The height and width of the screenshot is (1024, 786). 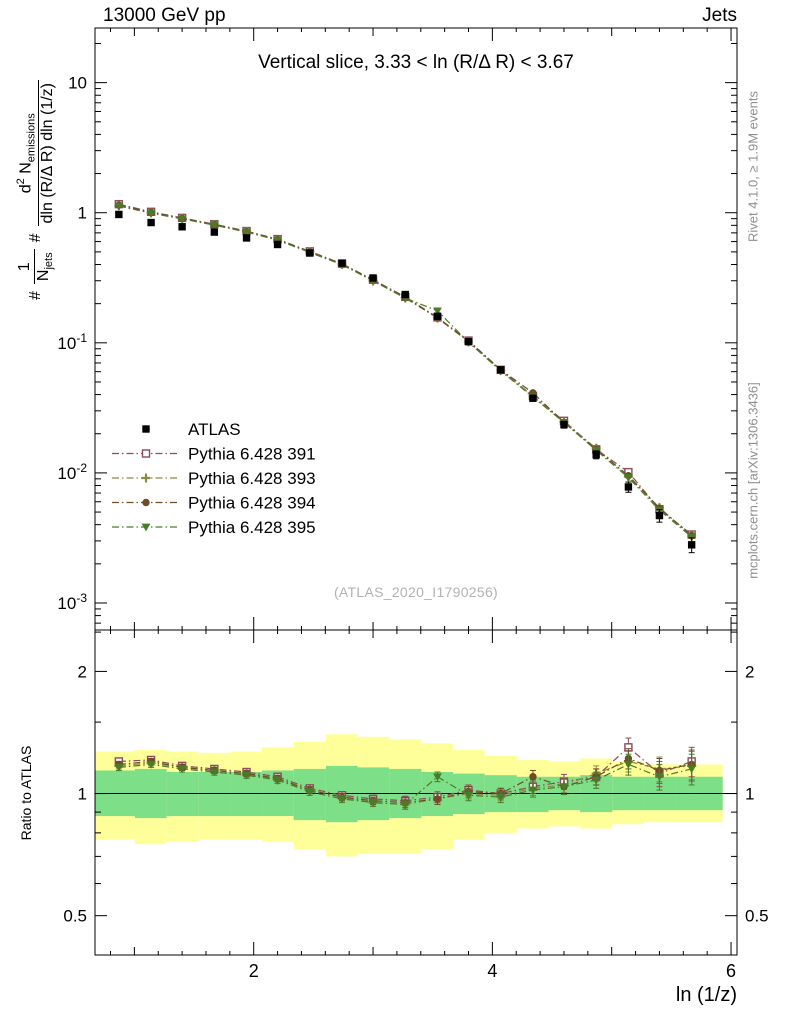 What do you see at coordinates (26, 267) in the screenshot?
I see `fraction-numerator: 1` at bounding box center [26, 267].